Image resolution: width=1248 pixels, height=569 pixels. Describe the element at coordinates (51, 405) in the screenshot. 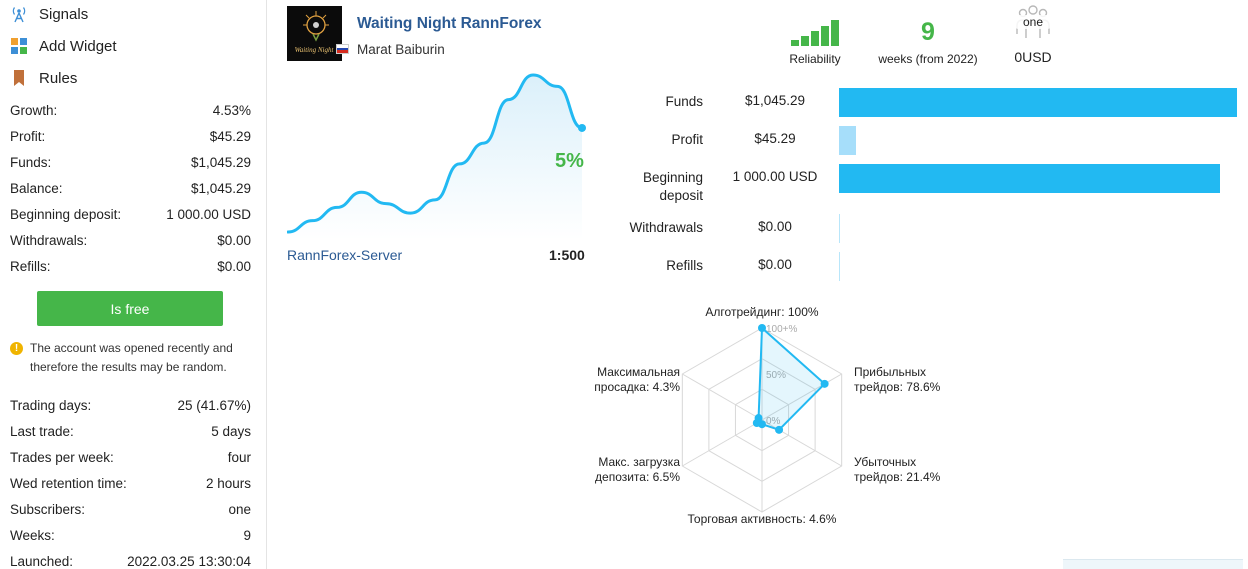

I see `stat-label: Trading days:` at that location.